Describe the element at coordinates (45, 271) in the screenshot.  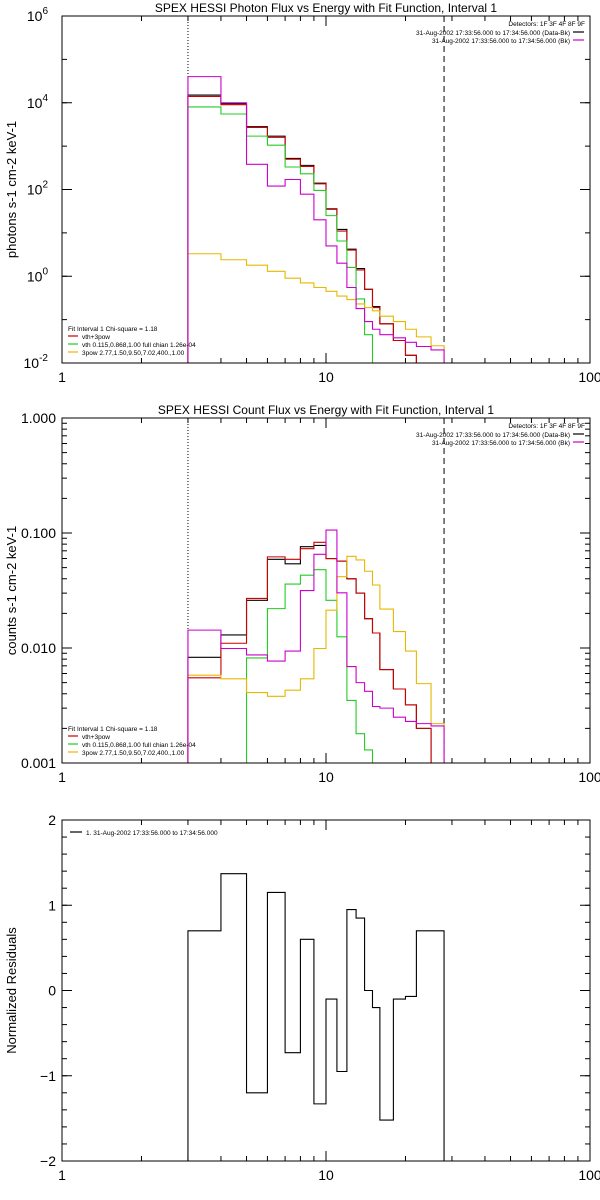
I see `y-tick-exponent: 0` at that location.